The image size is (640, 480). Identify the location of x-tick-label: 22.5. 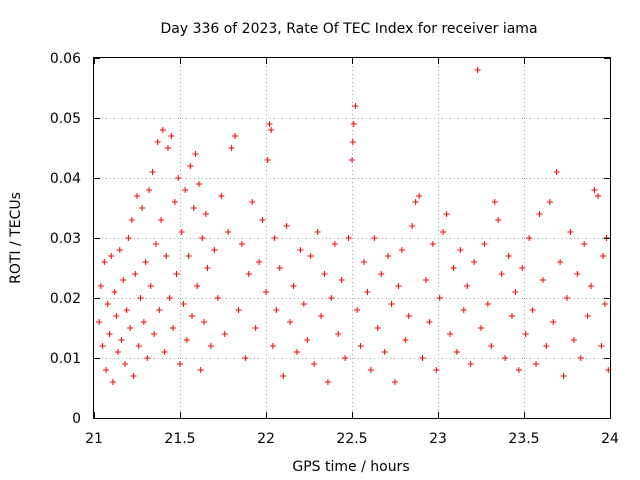
(351, 439).